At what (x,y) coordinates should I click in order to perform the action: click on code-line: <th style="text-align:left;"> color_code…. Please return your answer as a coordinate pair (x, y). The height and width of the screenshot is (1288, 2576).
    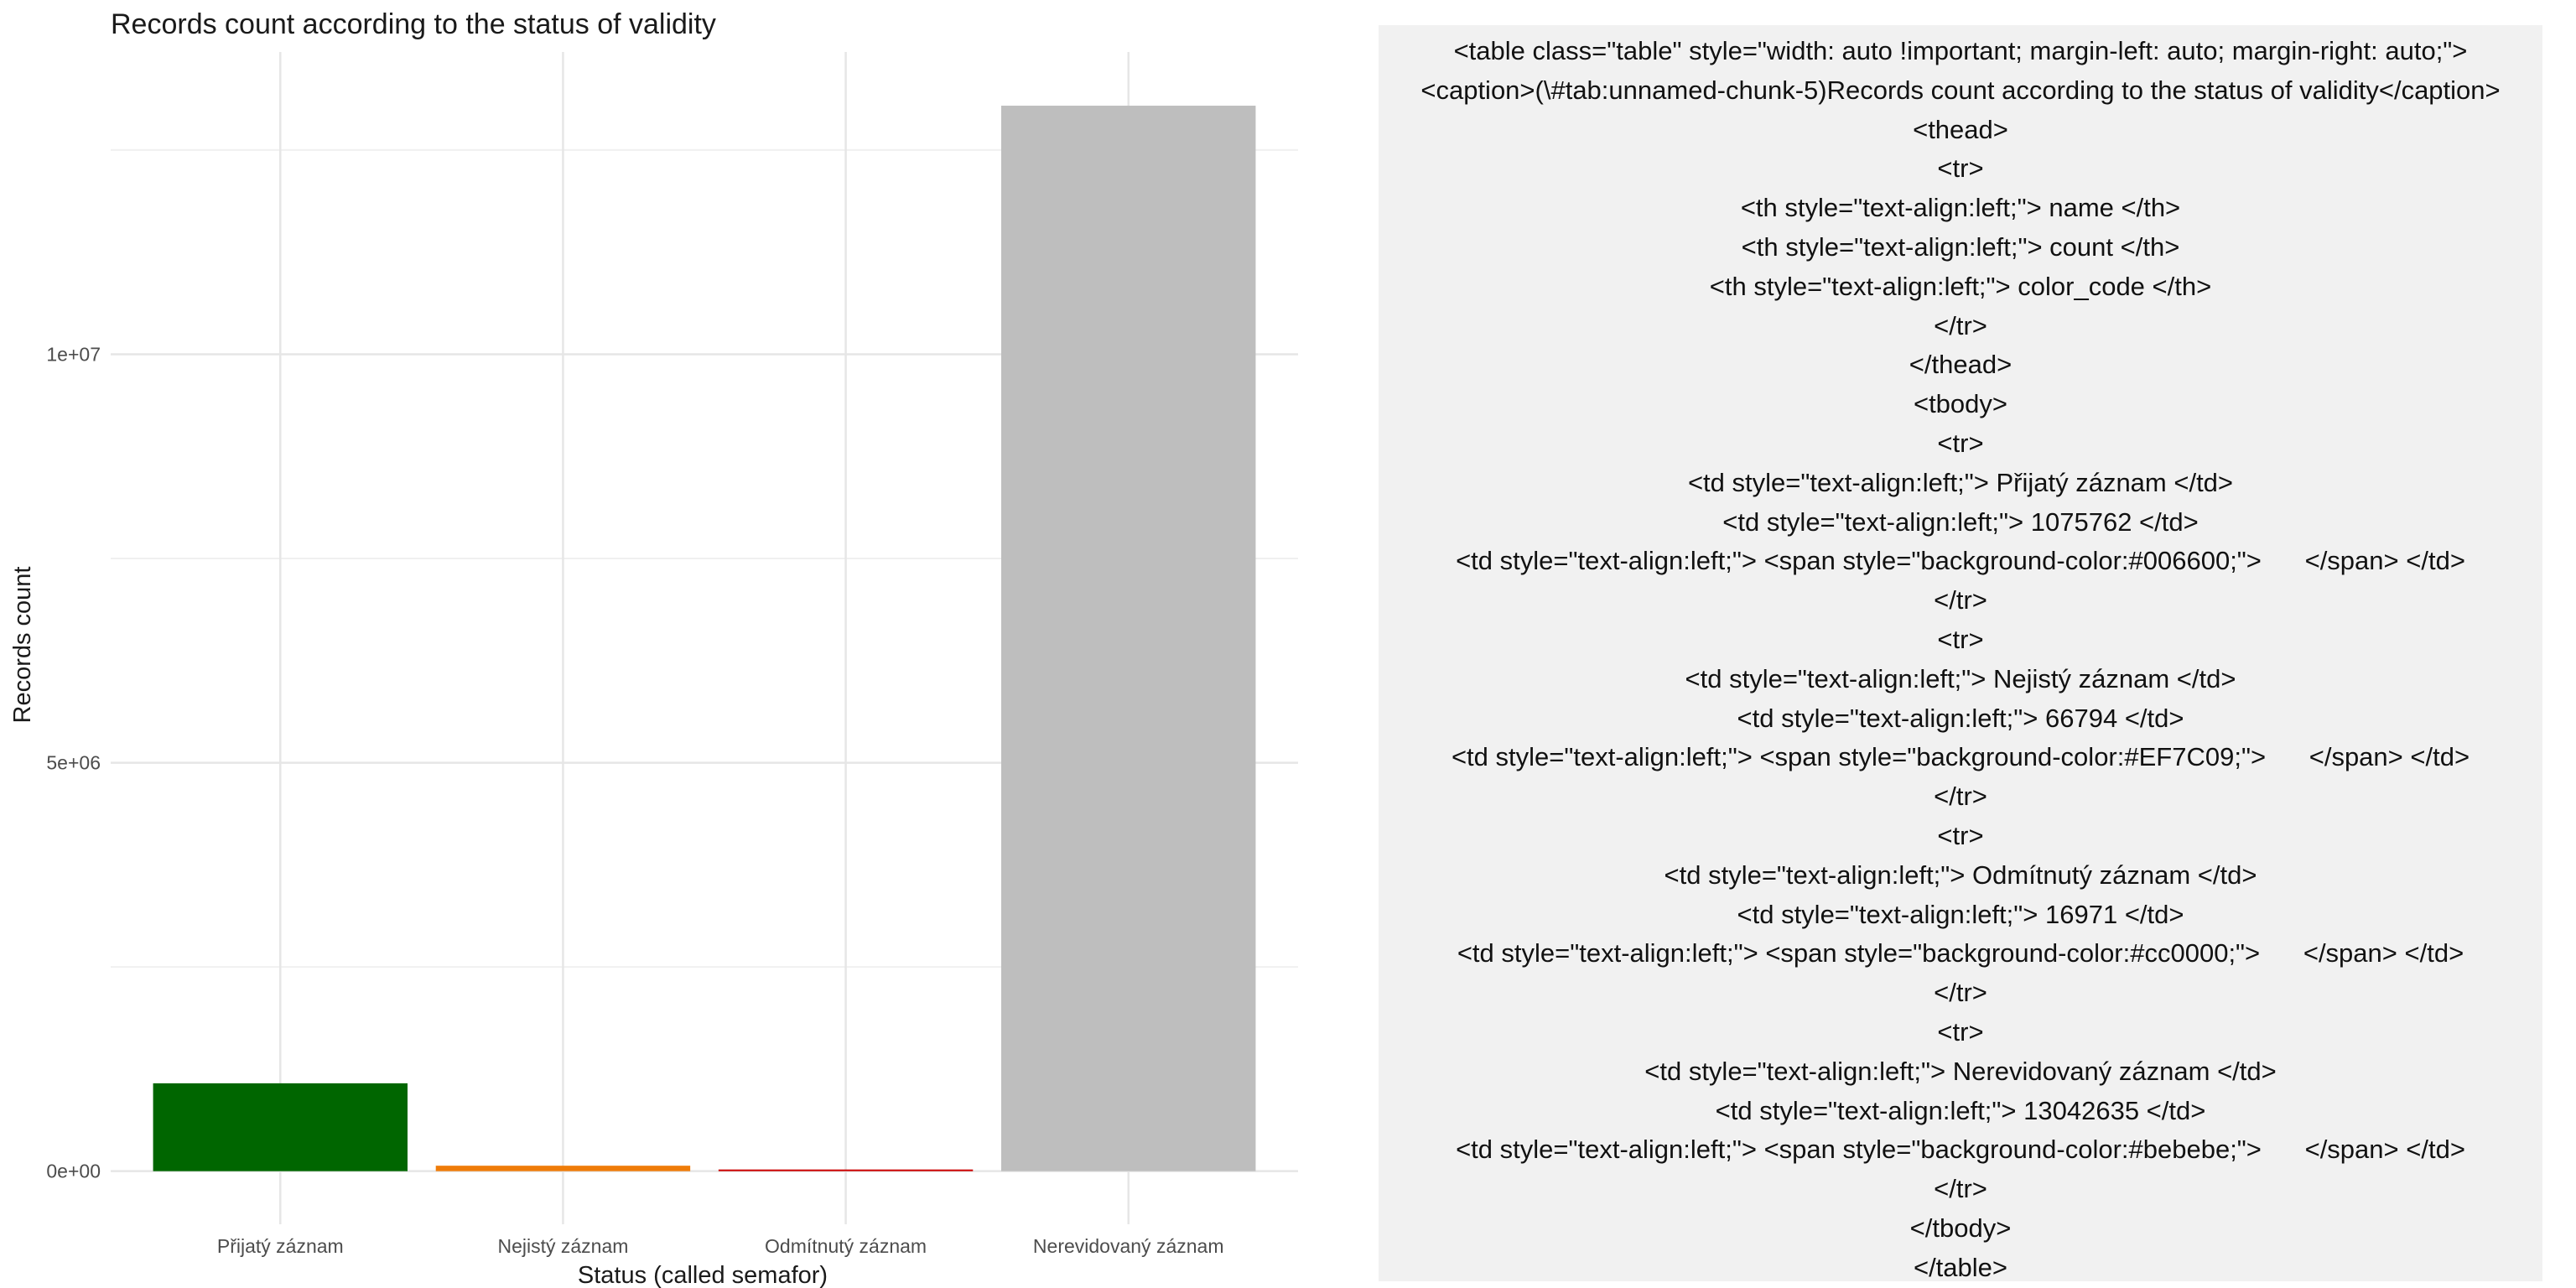
    Looking at the image, I should click on (1960, 286).